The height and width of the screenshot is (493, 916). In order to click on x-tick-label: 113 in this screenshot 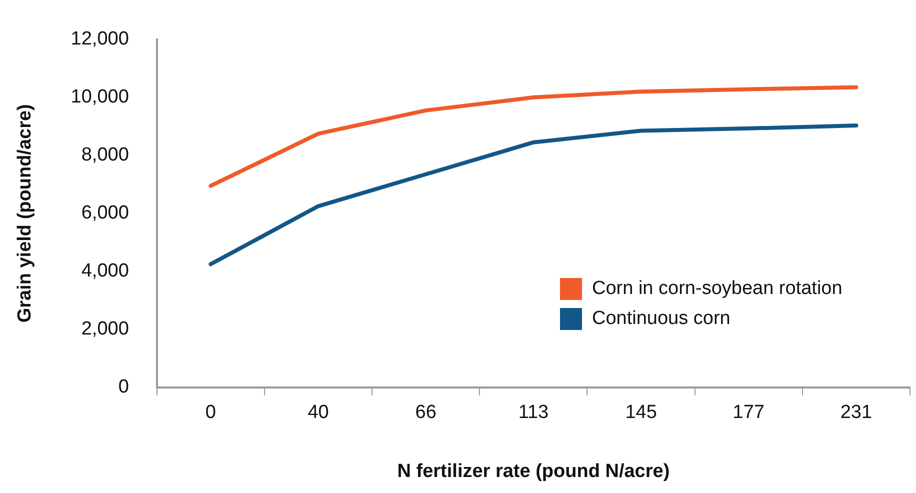, I will do `click(533, 413)`.